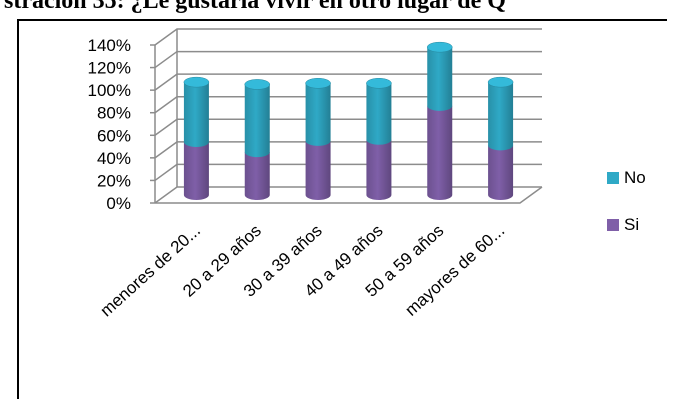  Describe the element at coordinates (114, 135) in the screenshot. I see `y-tick-label: 60%` at that location.